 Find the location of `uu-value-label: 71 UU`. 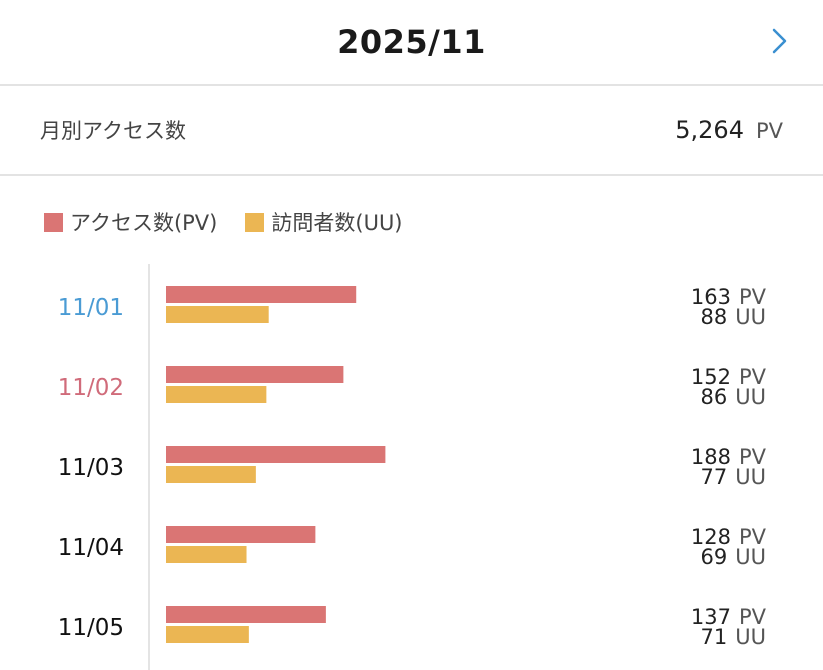

uu-value-label: 71 UU is located at coordinates (733, 637).